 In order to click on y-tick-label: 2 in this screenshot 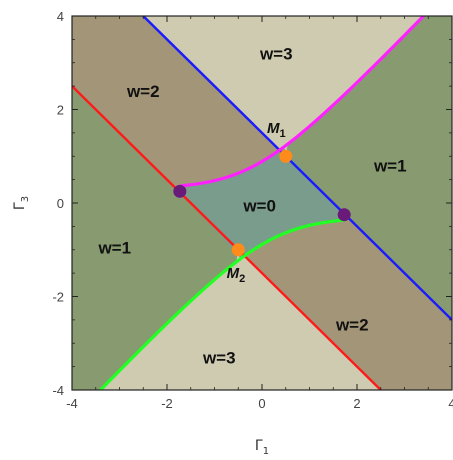, I will do `click(60, 110)`.